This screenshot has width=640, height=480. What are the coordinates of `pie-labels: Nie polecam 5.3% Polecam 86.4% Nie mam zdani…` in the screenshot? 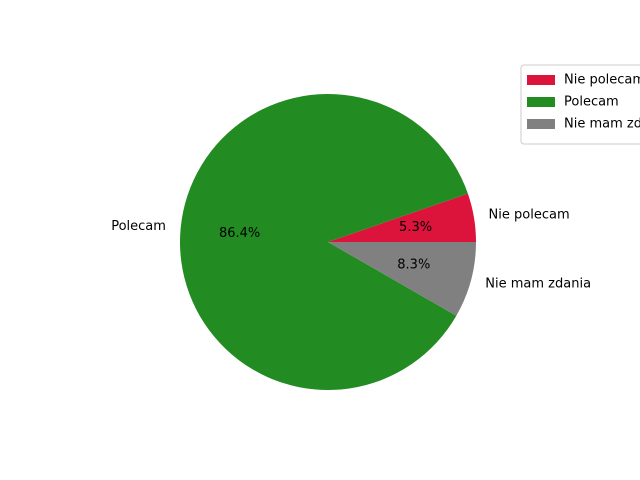 It's located at (351, 250).